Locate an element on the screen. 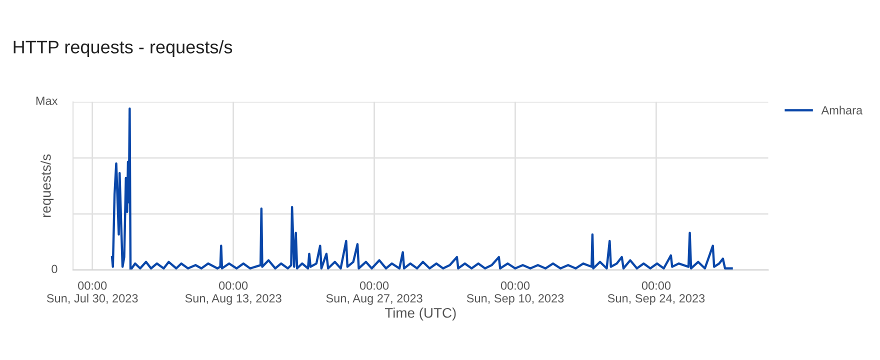  text: Max is located at coordinates (47, 101).